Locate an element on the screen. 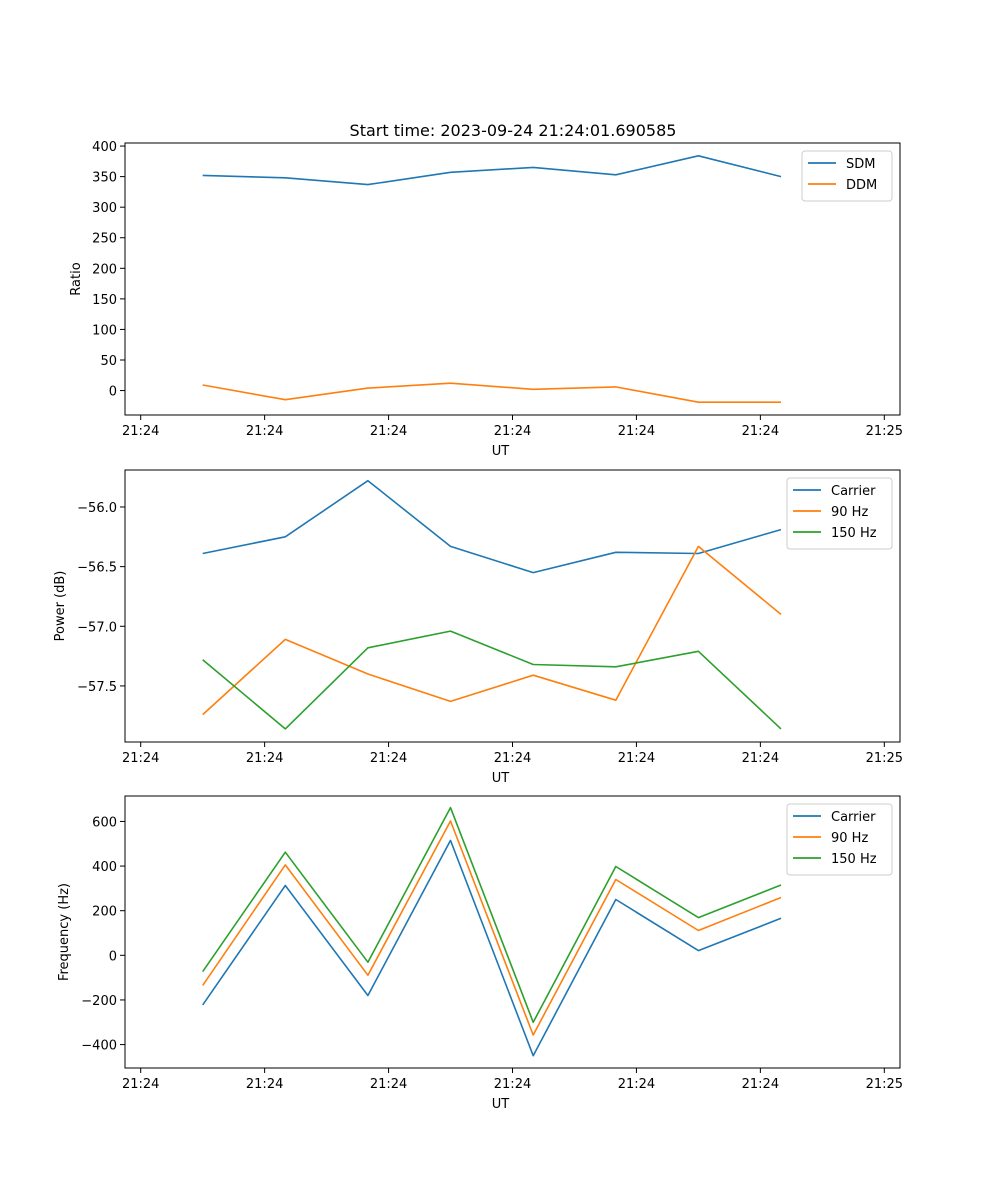 Image resolution: width=1000 pixels, height=1200 pixels. legend-entry: SDM is located at coordinates (860, 164).